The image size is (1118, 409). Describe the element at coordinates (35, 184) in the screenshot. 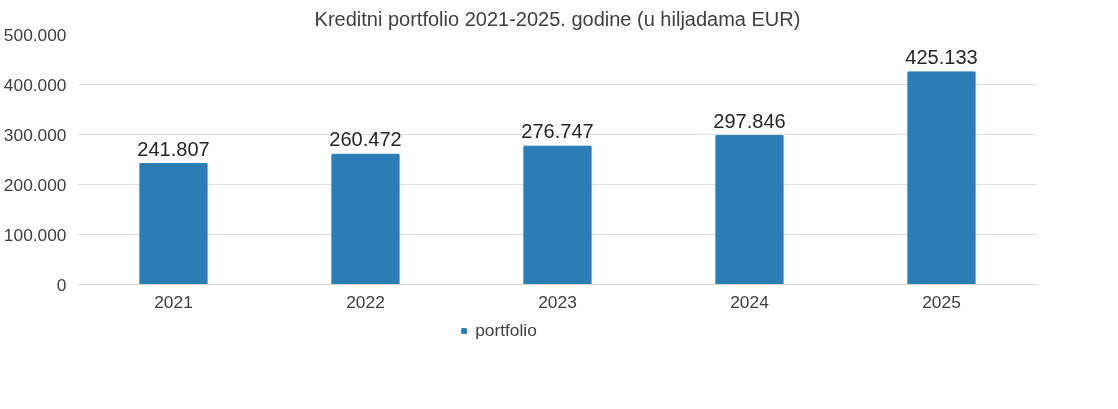

I see `y-tick-label: 200.000` at that location.